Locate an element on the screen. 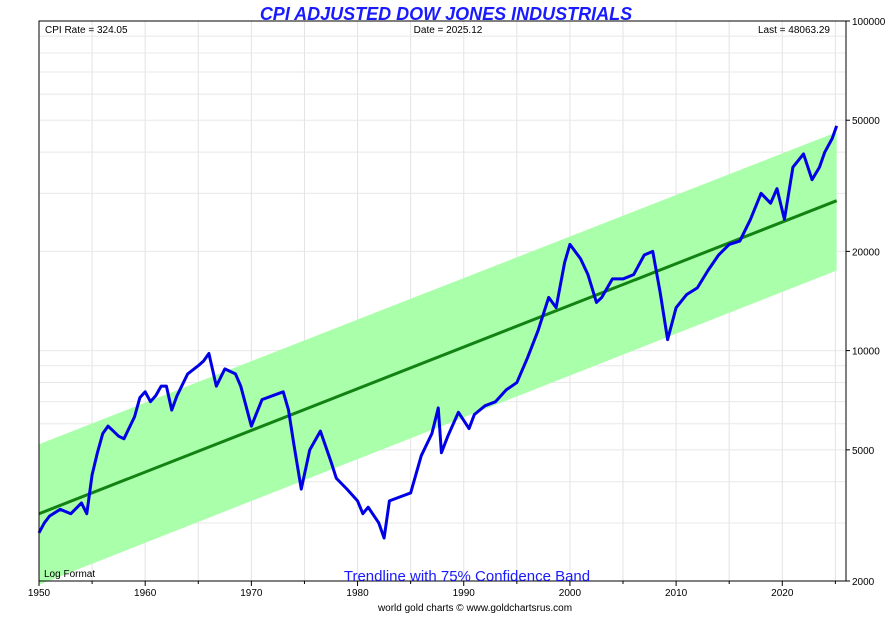 The width and height of the screenshot is (890, 625). last-value-label: Last = 48063.29 is located at coordinates (794, 30).